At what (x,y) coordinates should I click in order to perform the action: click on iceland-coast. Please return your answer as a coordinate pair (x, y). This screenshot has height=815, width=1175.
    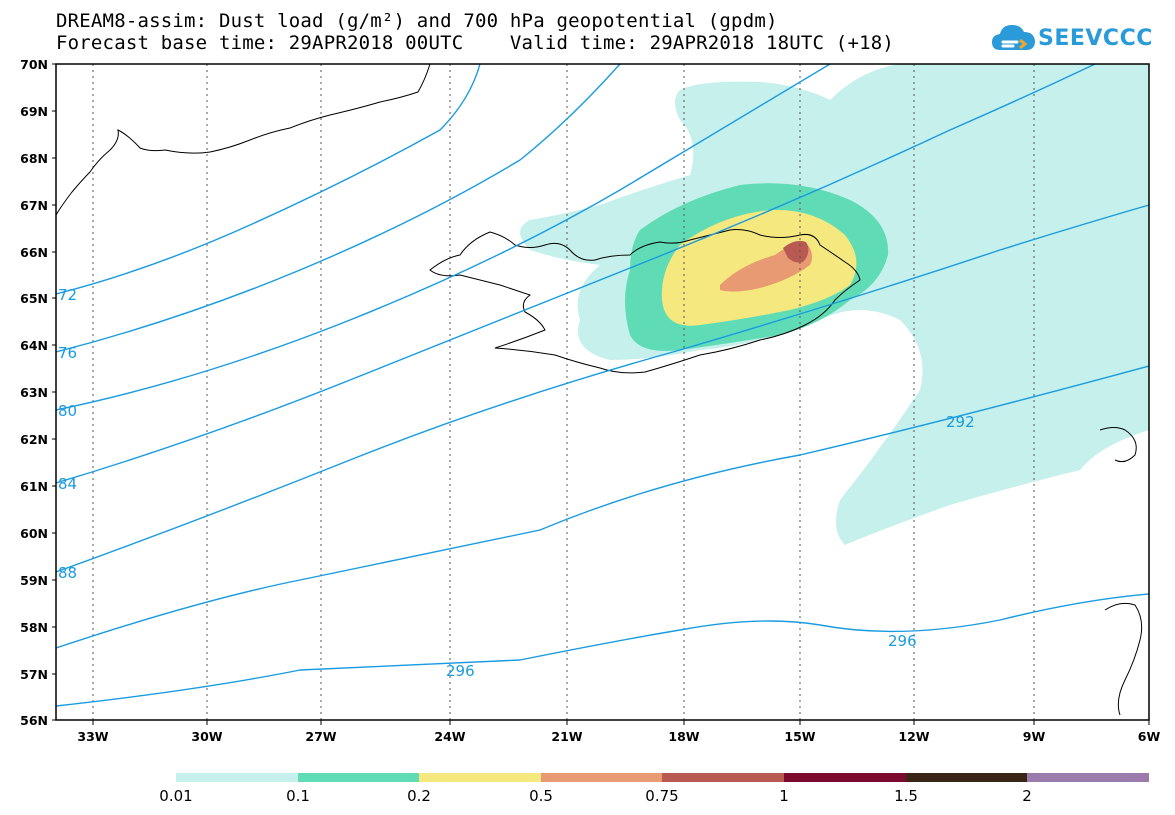
    Looking at the image, I should click on (645, 301).